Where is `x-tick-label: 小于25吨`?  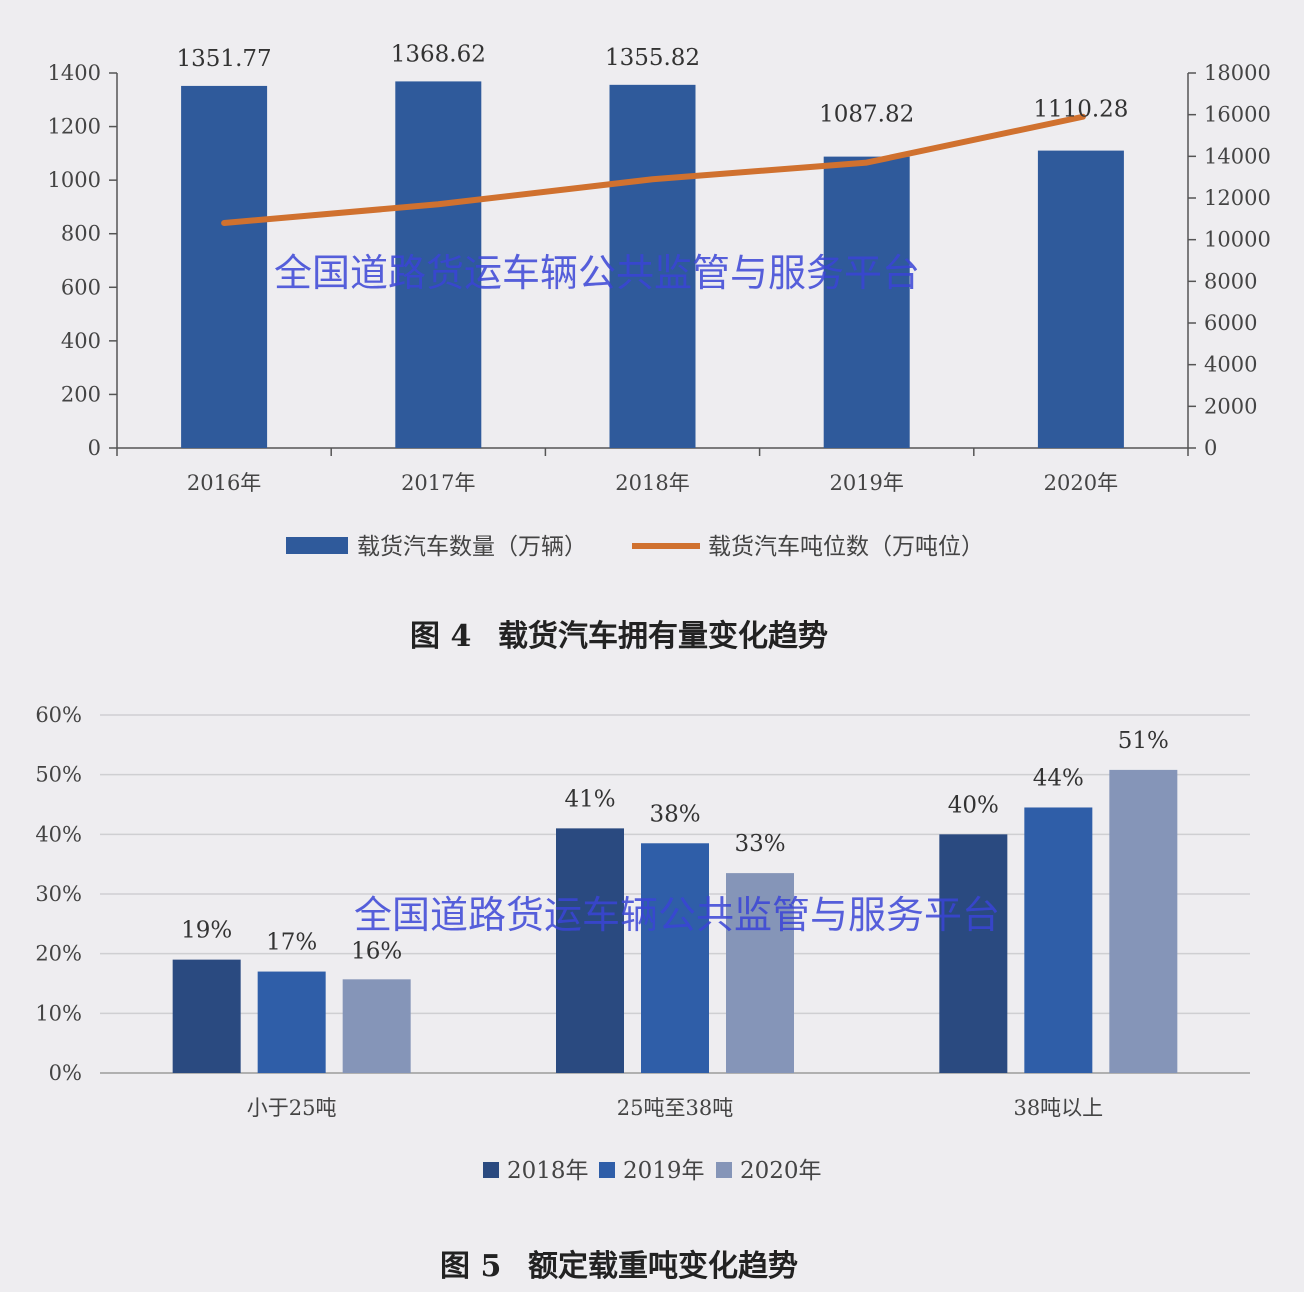 x-tick-label: 小于25吨 is located at coordinates (292, 1108).